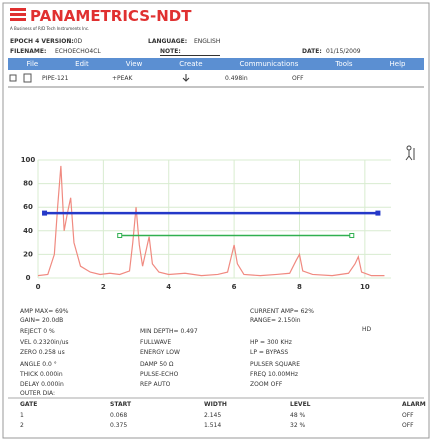 The image size is (432, 441). I want to click on cell: 2.145, so click(213, 415).